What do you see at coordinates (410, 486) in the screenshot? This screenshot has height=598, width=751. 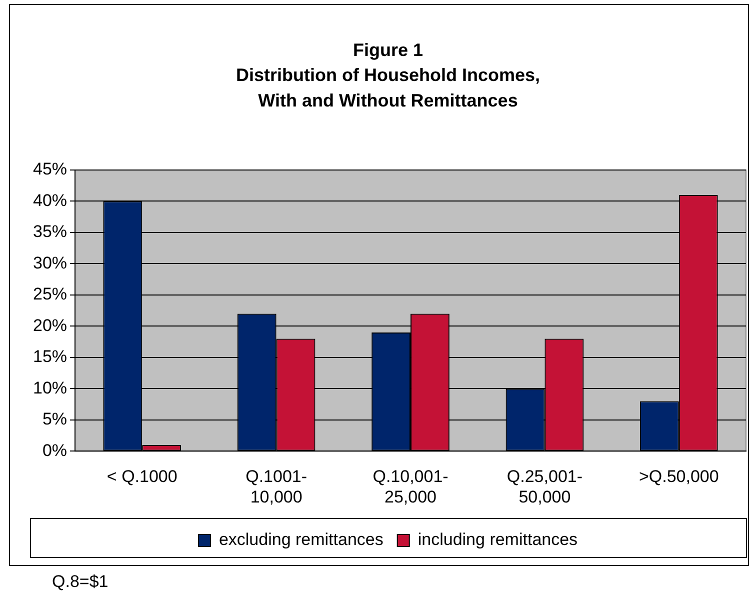 I see `x-tick-label: Q.10,001-25,000` at bounding box center [410, 486].